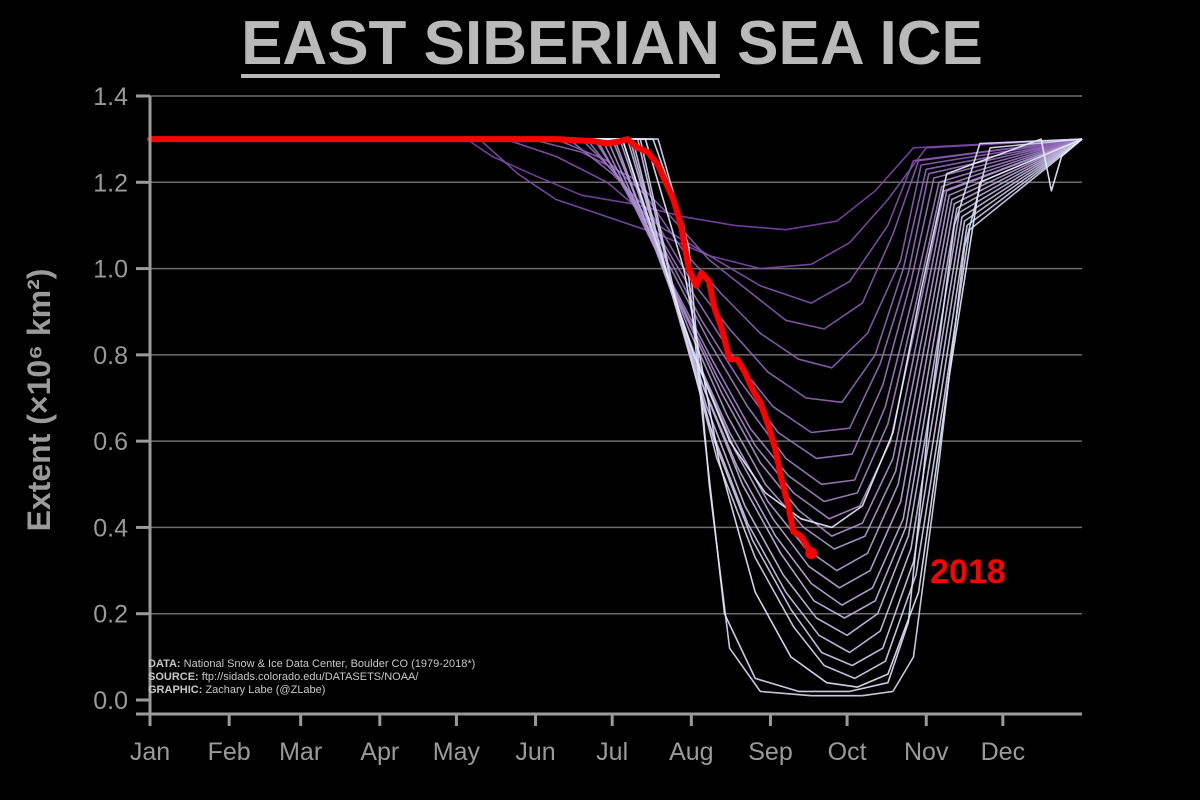 The width and height of the screenshot is (1200, 800). What do you see at coordinates (229, 752) in the screenshot?
I see `x-tick-label-Feb: Feb` at bounding box center [229, 752].